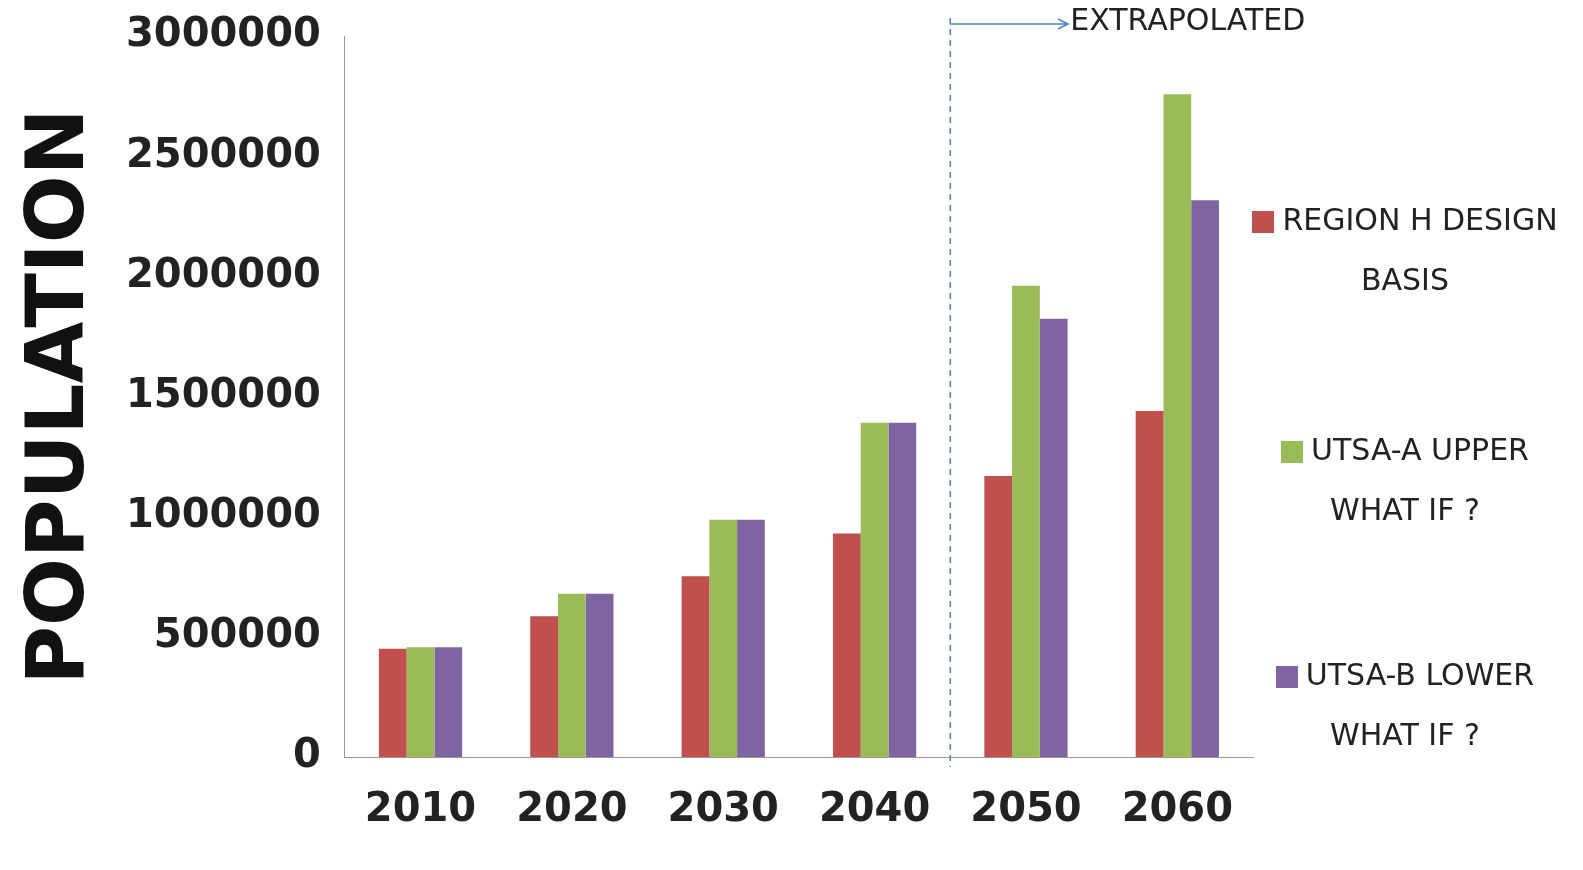  I want to click on x-tick-label: 2040, so click(874, 807).